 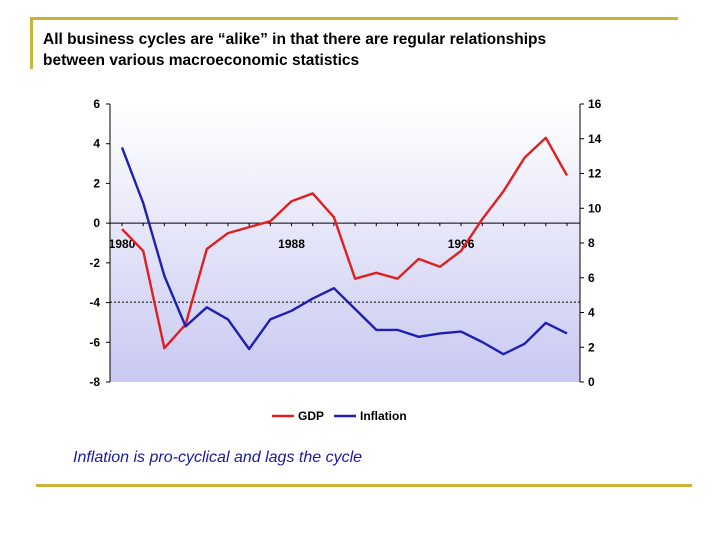 What do you see at coordinates (94, 303) in the screenshot?
I see `left-tick-label: -4` at bounding box center [94, 303].